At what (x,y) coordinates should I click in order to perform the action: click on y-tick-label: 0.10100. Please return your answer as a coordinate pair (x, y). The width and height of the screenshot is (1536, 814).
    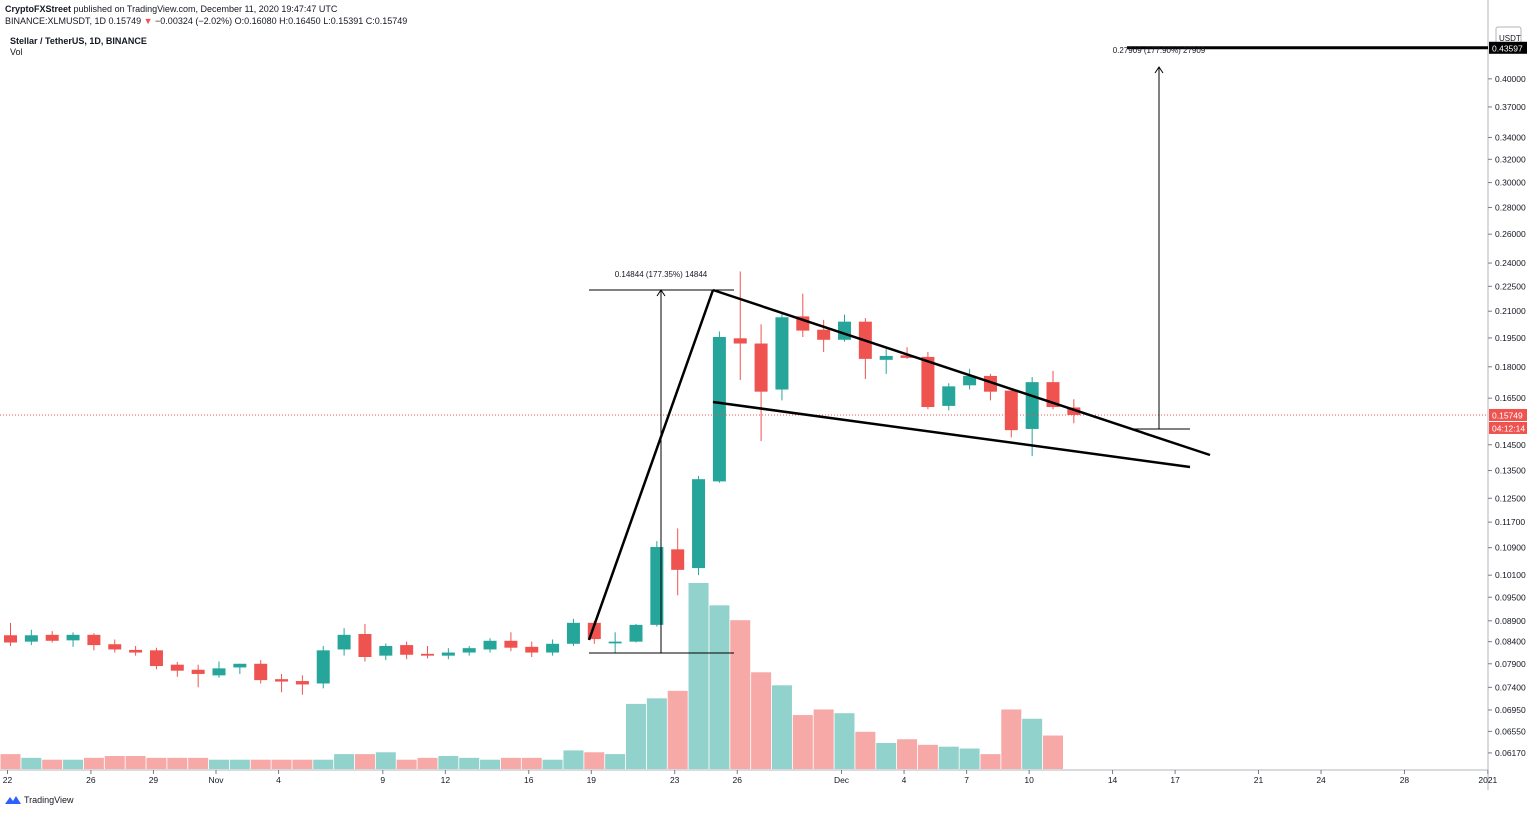
    Looking at the image, I should click on (1510, 575).